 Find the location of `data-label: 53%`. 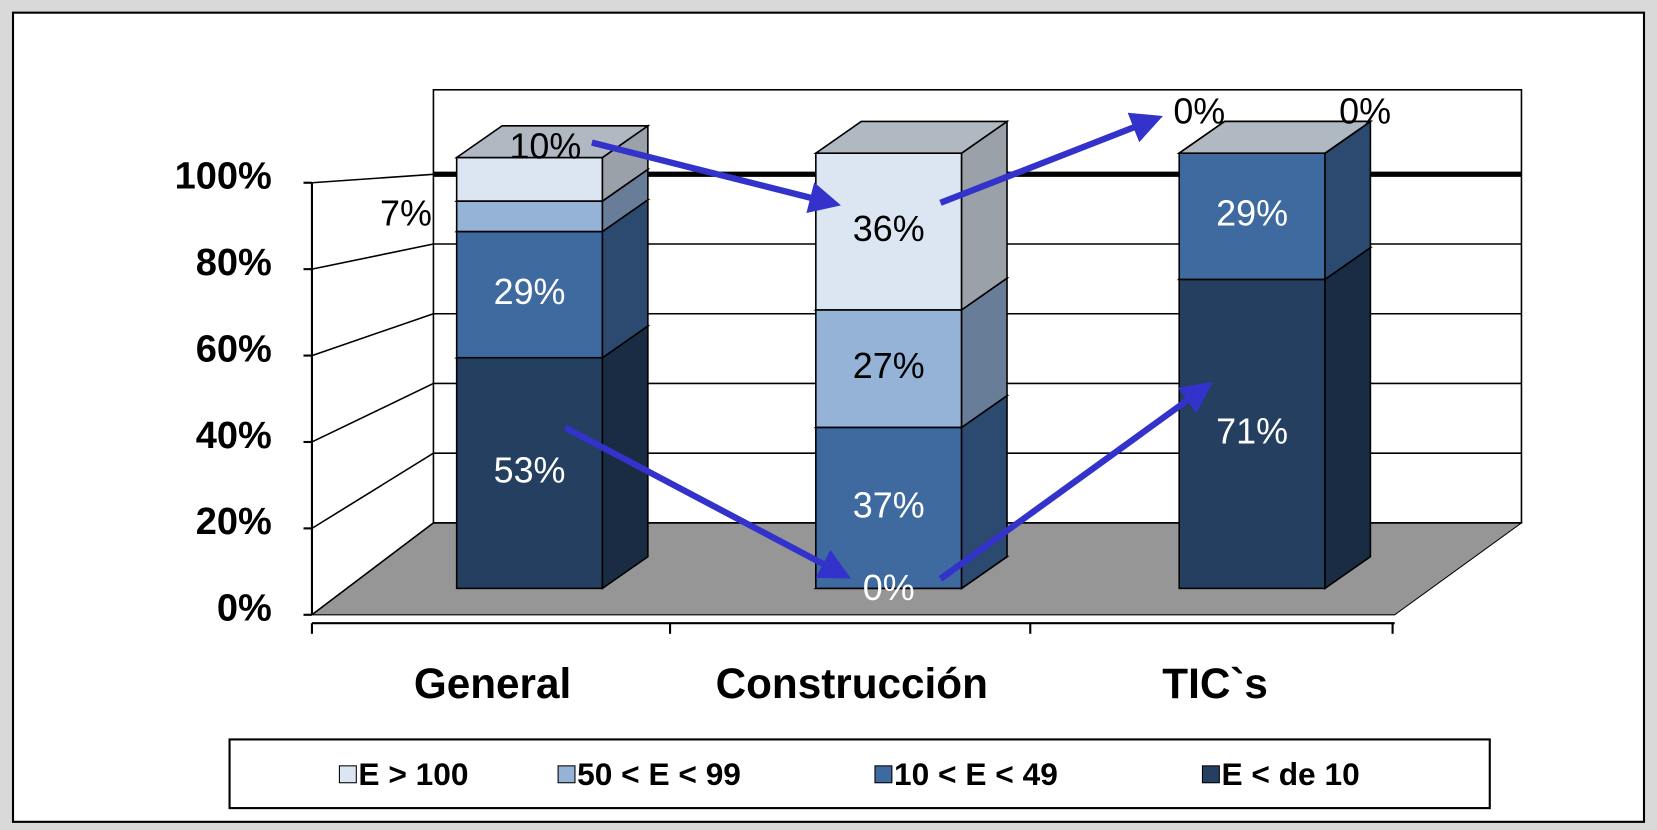

data-label: 53% is located at coordinates (530, 470).